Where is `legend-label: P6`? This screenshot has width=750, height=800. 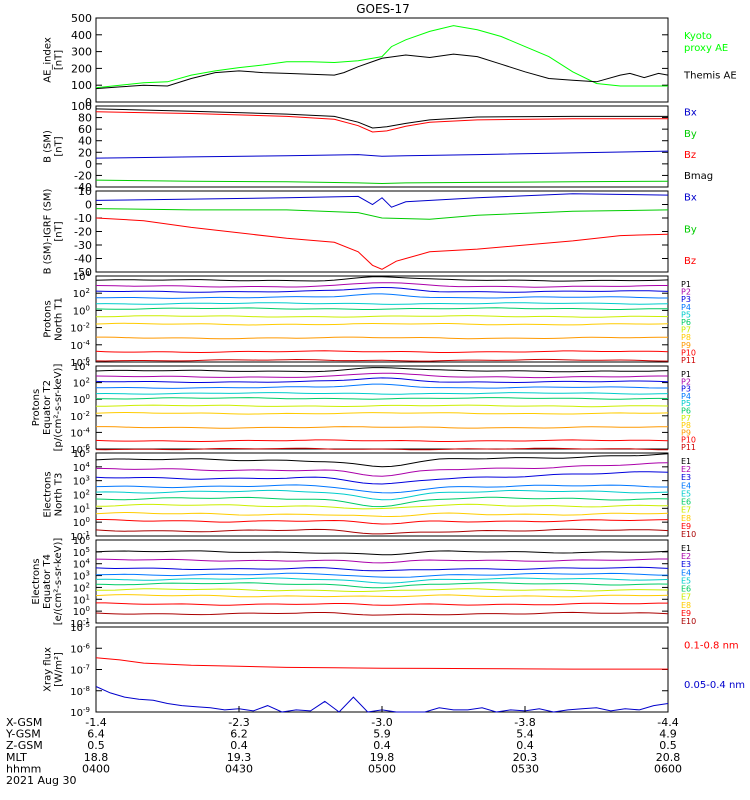 legend-label: P6 is located at coordinates (686, 322).